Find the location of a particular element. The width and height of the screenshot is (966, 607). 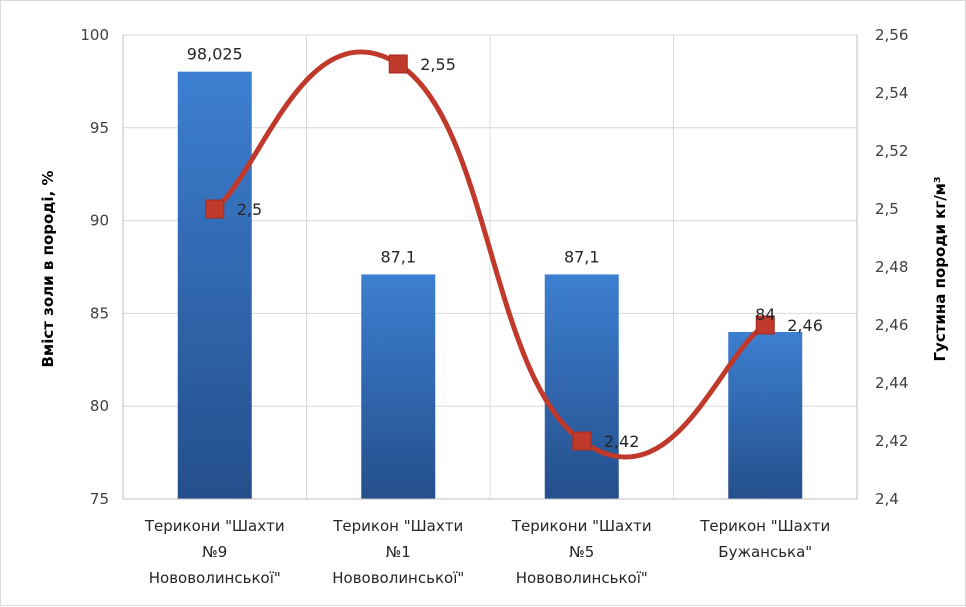

y-tick-label-right: 2,42 is located at coordinates (891, 441).